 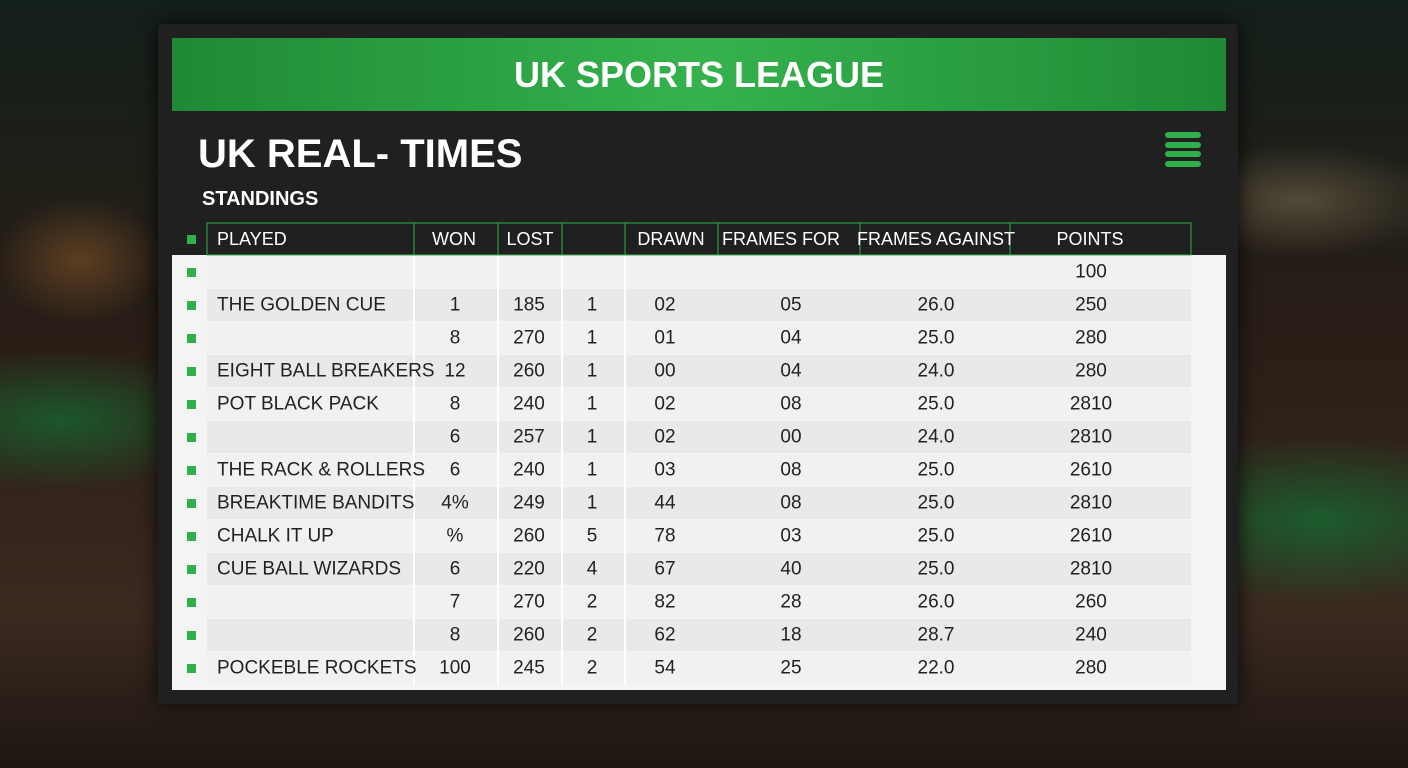 What do you see at coordinates (529, 239) in the screenshot?
I see `column-header: LOST` at bounding box center [529, 239].